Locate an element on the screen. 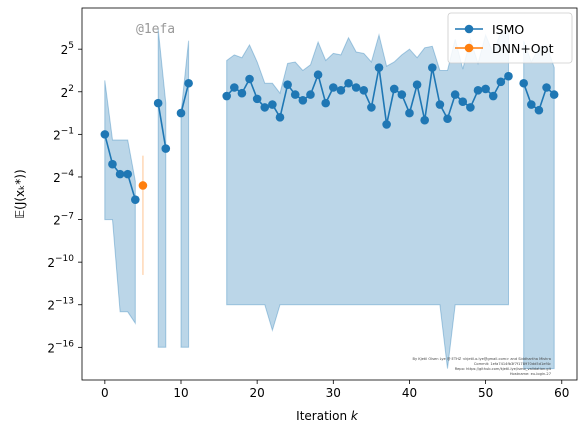 The width and height of the screenshot is (584, 433). y-tick-label: 25 is located at coordinates (67, 49).